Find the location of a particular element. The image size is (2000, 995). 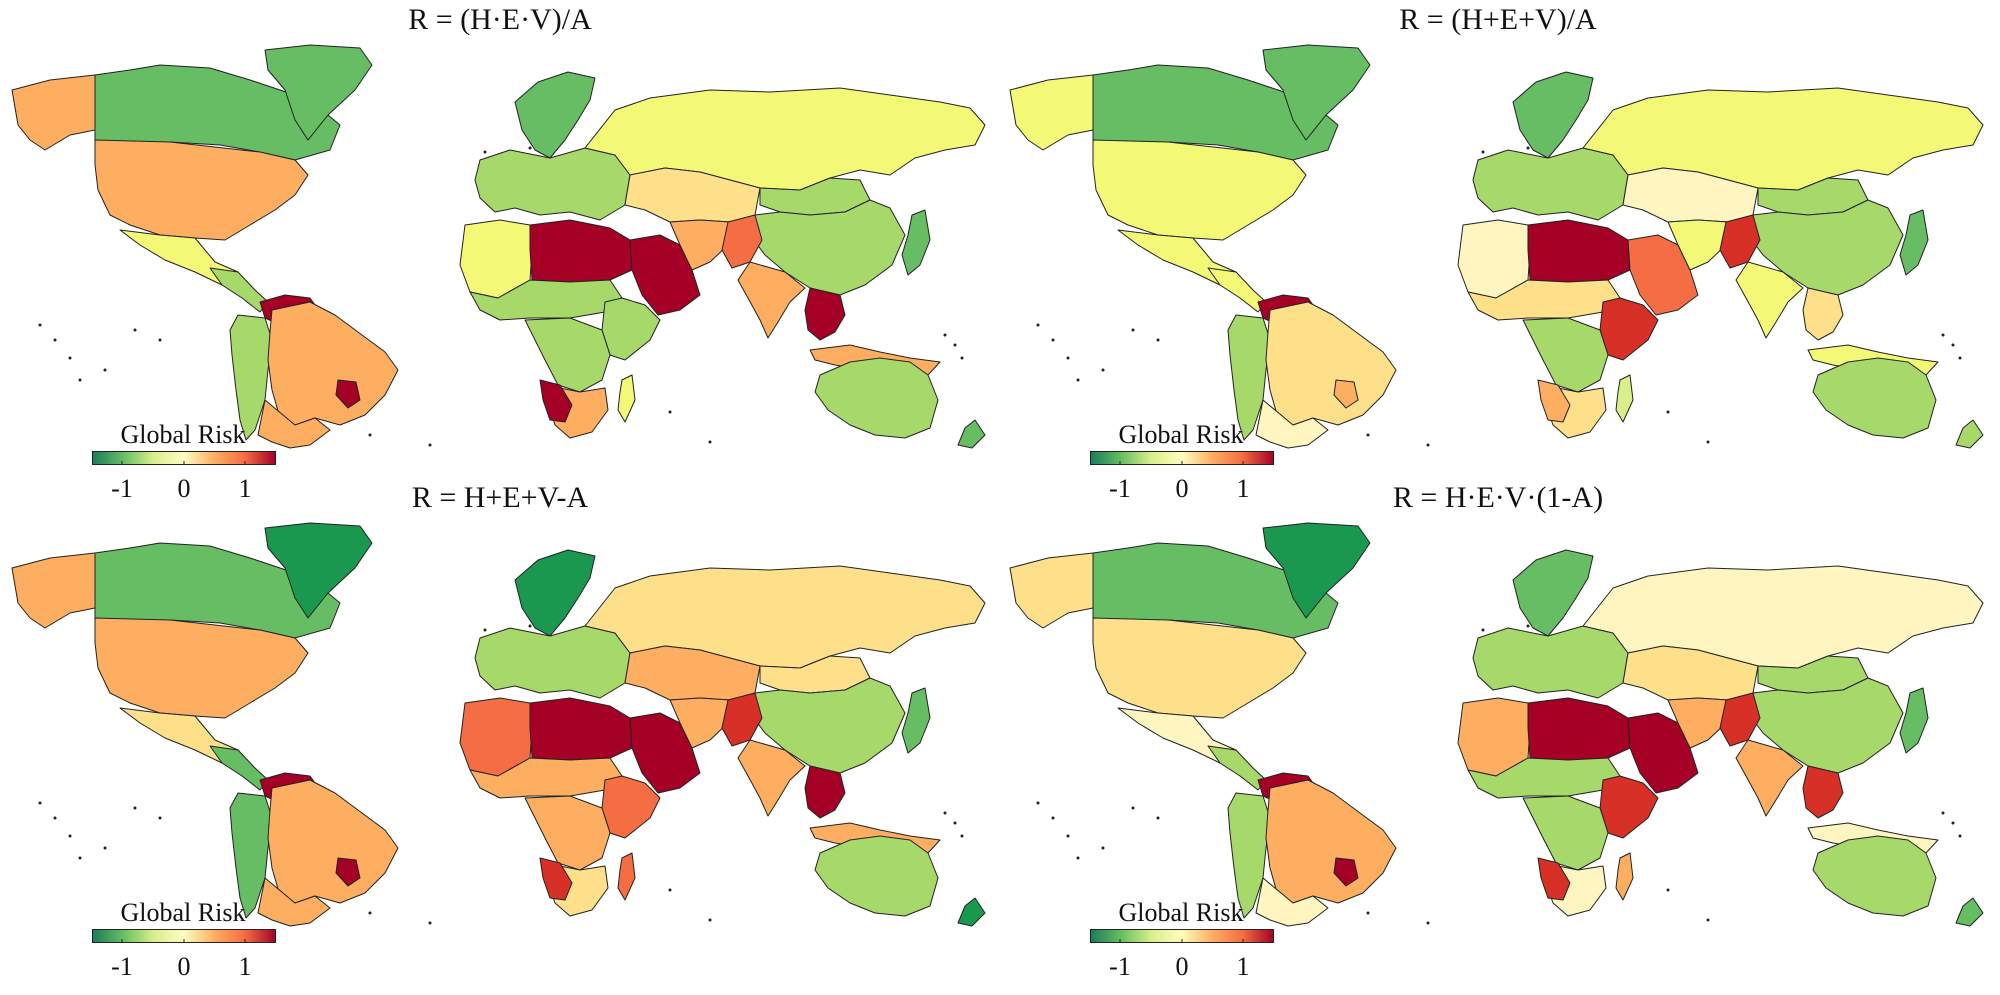

region-china is located at coordinates (827, 247).